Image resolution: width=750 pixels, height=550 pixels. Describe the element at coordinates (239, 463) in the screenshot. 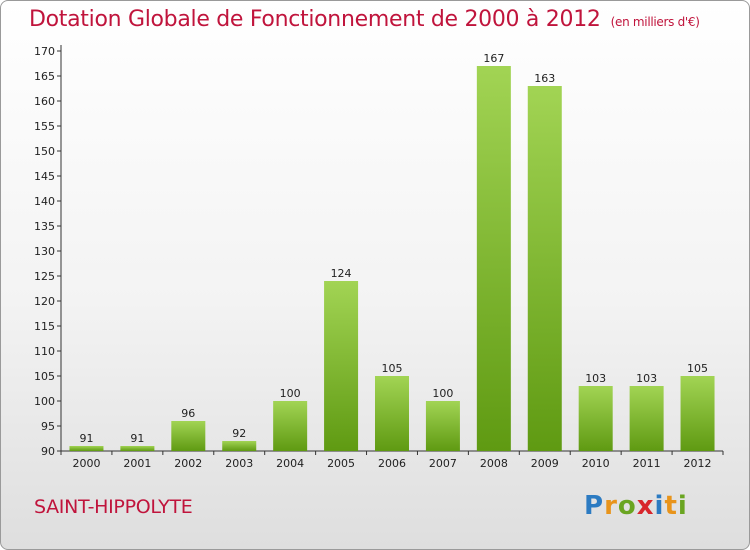

I see `x-tick-label: 2003` at that location.